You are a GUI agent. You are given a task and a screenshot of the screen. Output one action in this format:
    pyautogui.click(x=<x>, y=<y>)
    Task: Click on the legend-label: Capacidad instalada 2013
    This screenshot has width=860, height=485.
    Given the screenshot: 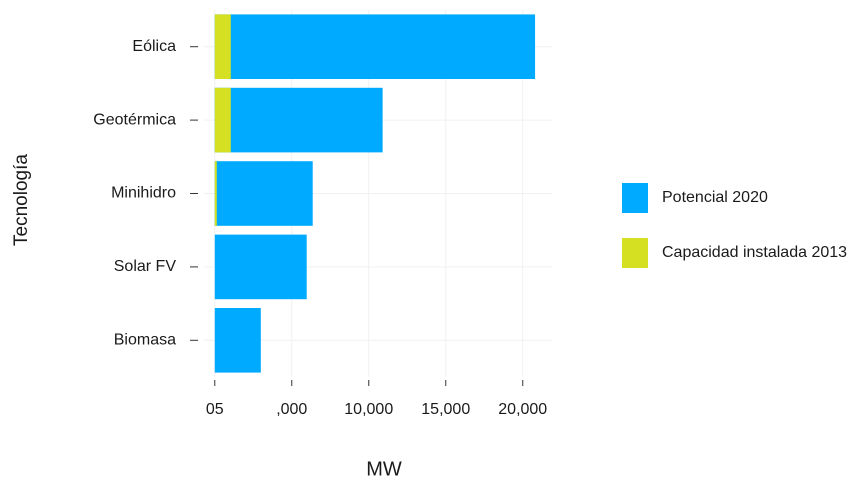 What is the action you would take?
    pyautogui.click(x=754, y=252)
    